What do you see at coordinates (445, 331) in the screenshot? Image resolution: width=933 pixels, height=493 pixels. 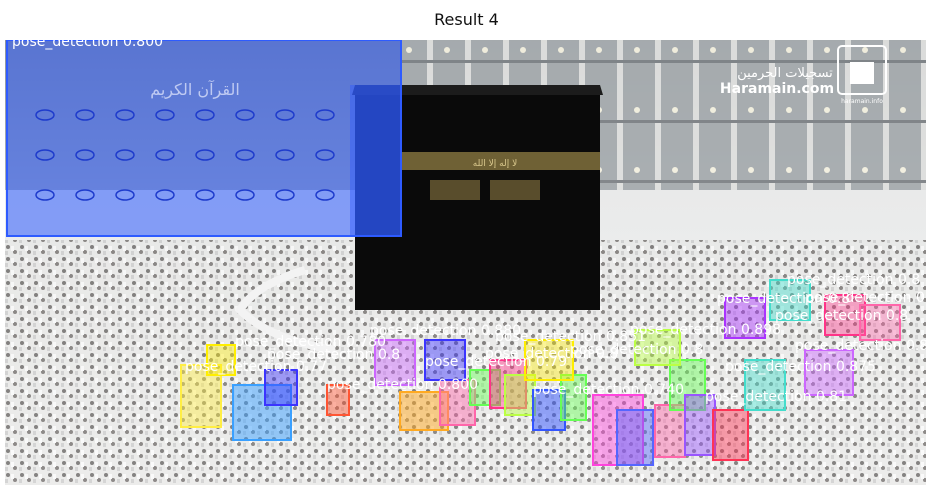 I see `detection-label: pose_detection 0.880` at bounding box center [445, 331].